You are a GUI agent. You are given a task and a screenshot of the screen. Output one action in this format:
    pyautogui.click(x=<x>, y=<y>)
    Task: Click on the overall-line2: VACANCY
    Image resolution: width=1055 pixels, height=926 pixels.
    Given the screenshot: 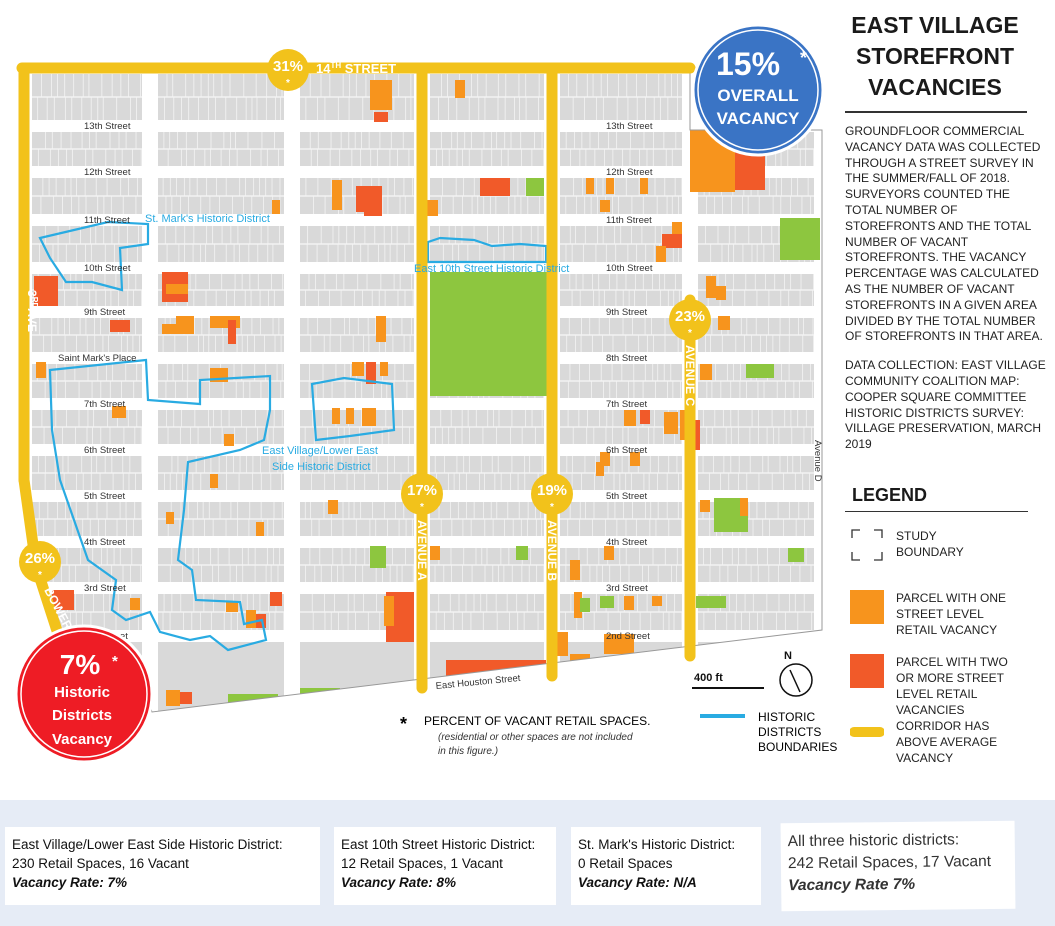 What is the action you would take?
    pyautogui.click(x=758, y=118)
    